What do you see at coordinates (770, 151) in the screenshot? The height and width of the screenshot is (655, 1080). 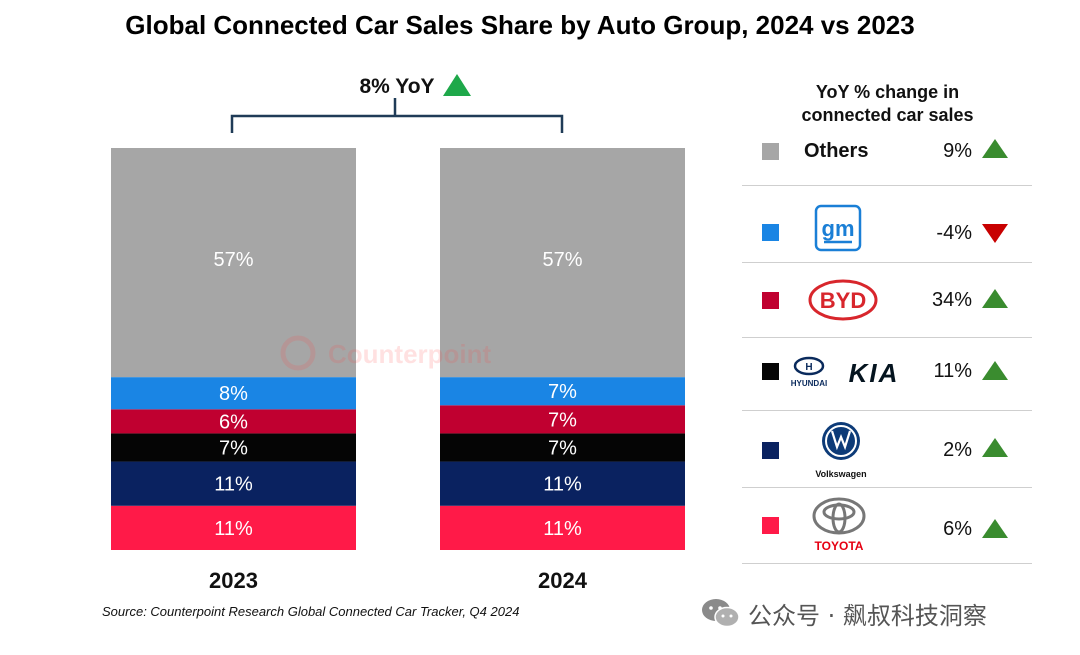 I see `legend-swatch-others` at bounding box center [770, 151].